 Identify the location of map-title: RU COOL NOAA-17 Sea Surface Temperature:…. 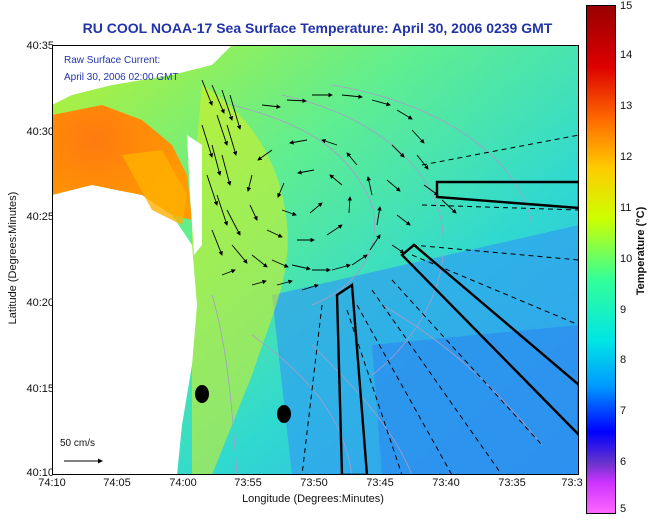
(317, 28).